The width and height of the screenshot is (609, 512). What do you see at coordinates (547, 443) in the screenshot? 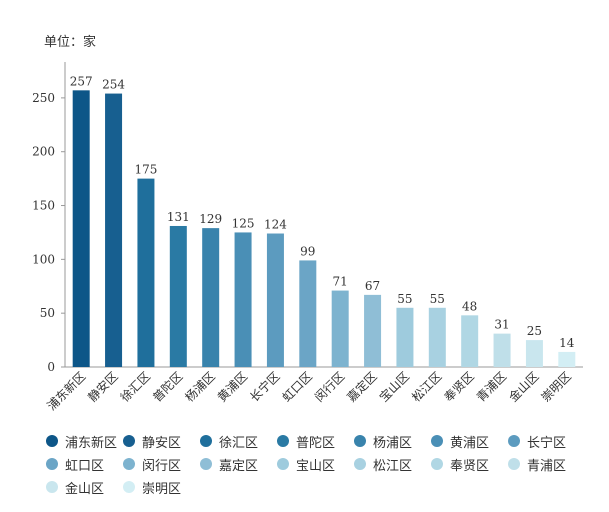
I see `legend-label: 长宁区` at bounding box center [547, 443].